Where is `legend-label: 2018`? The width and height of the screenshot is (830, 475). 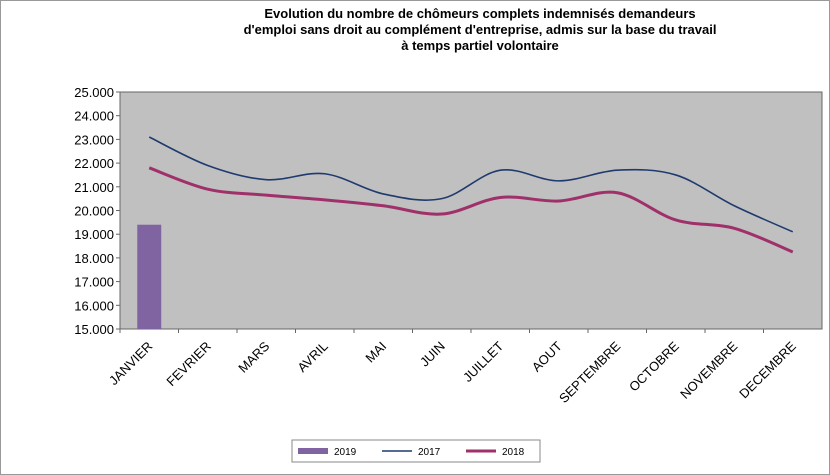
legend-label: 2018 is located at coordinates (513, 452).